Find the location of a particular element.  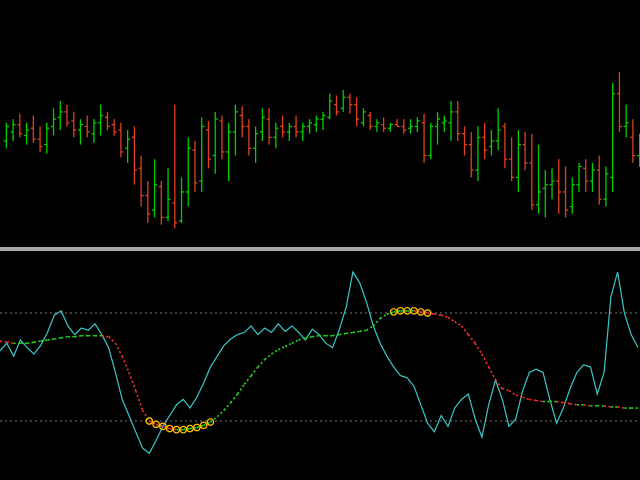

pane-separator is located at coordinates (320, 249).